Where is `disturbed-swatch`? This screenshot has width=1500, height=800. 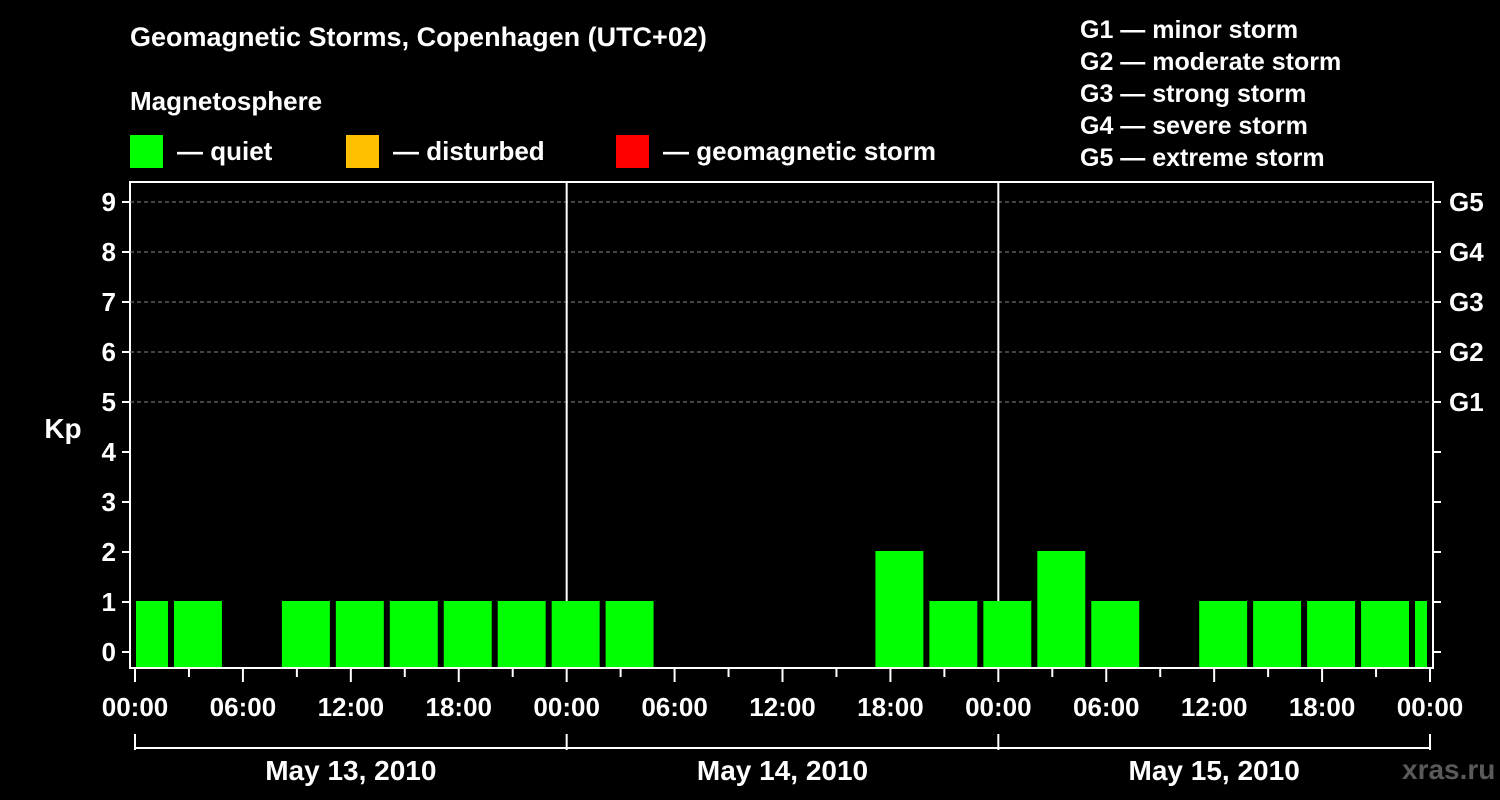
disturbed-swatch is located at coordinates (362, 151).